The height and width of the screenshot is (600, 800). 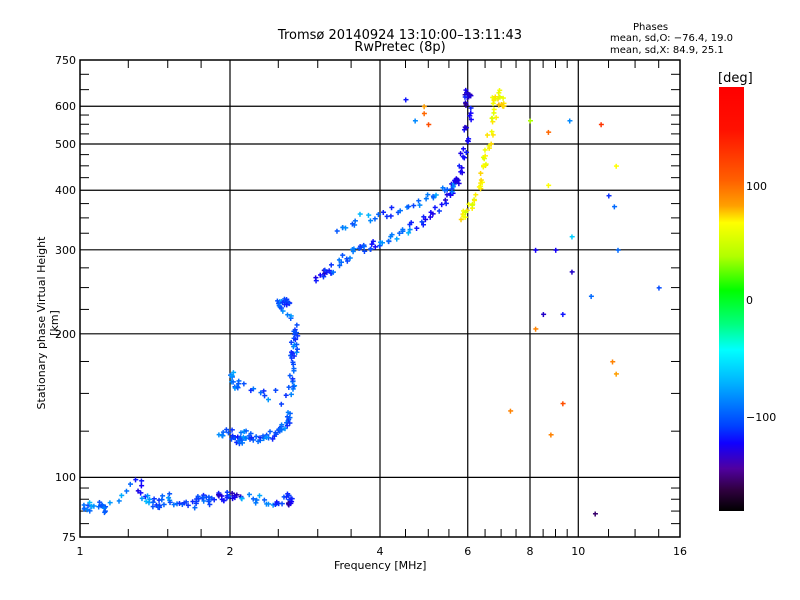 I want to click on x-tick-label: 6, so click(x=468, y=551).